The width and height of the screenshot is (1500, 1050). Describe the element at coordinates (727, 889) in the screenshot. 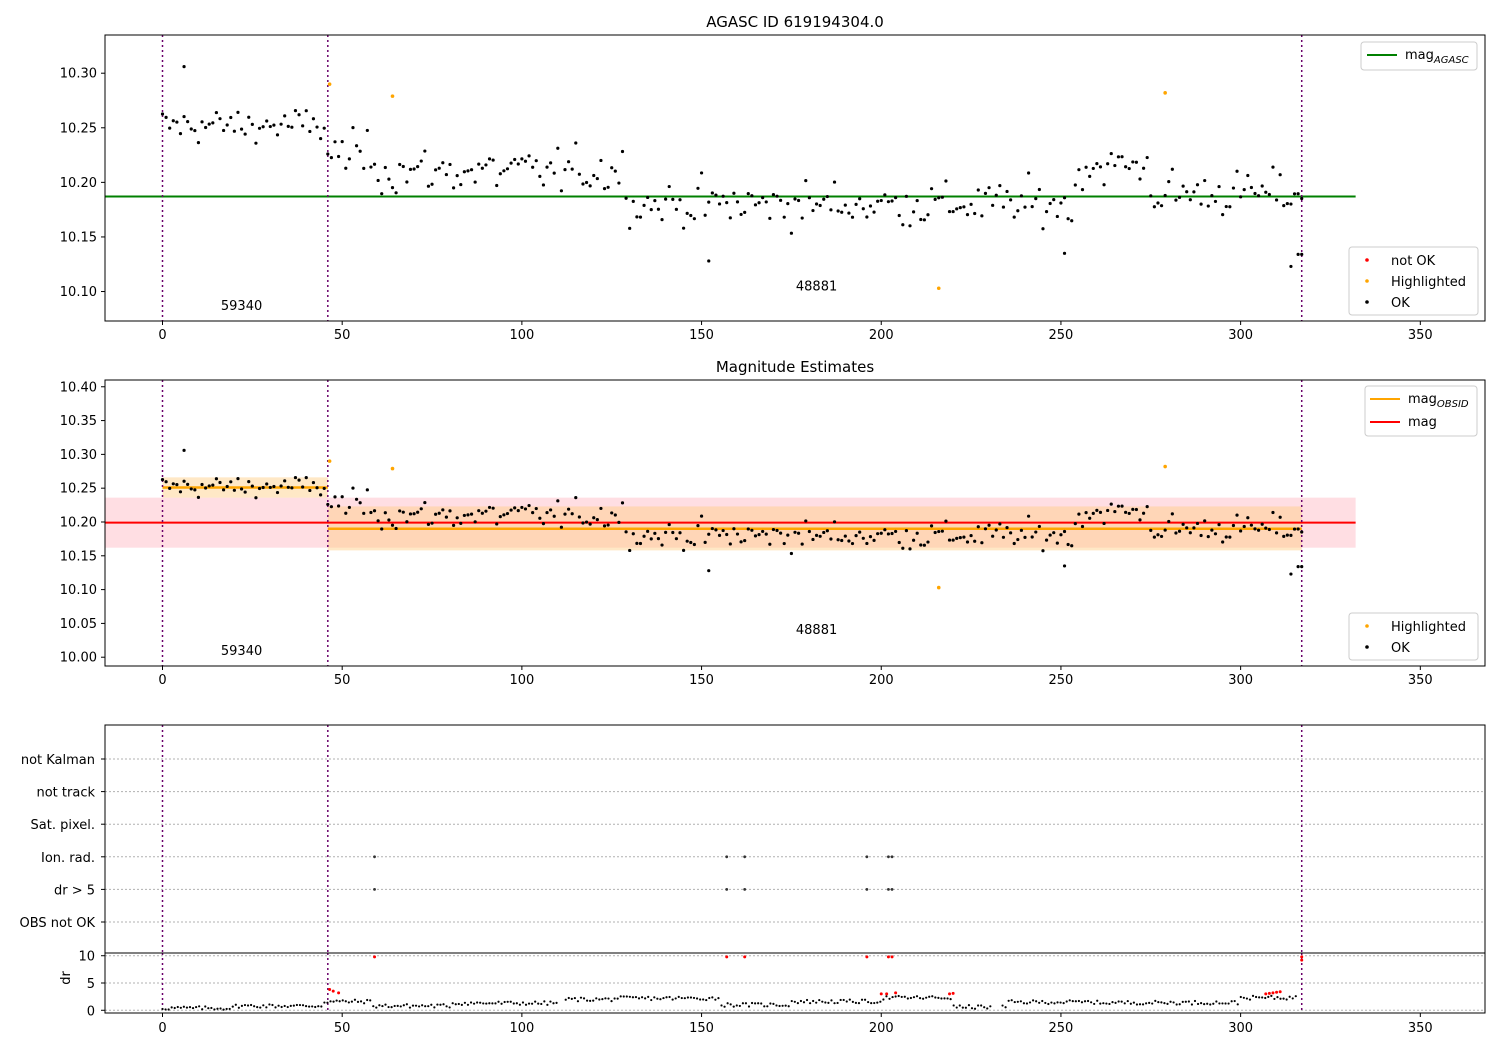

I see `flag-point` at that location.